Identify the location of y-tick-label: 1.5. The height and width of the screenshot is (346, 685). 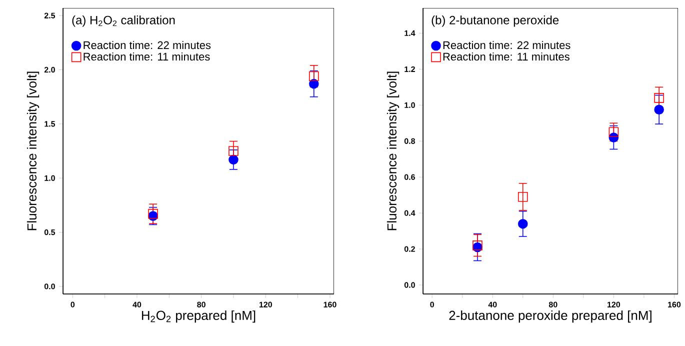
(50, 124).